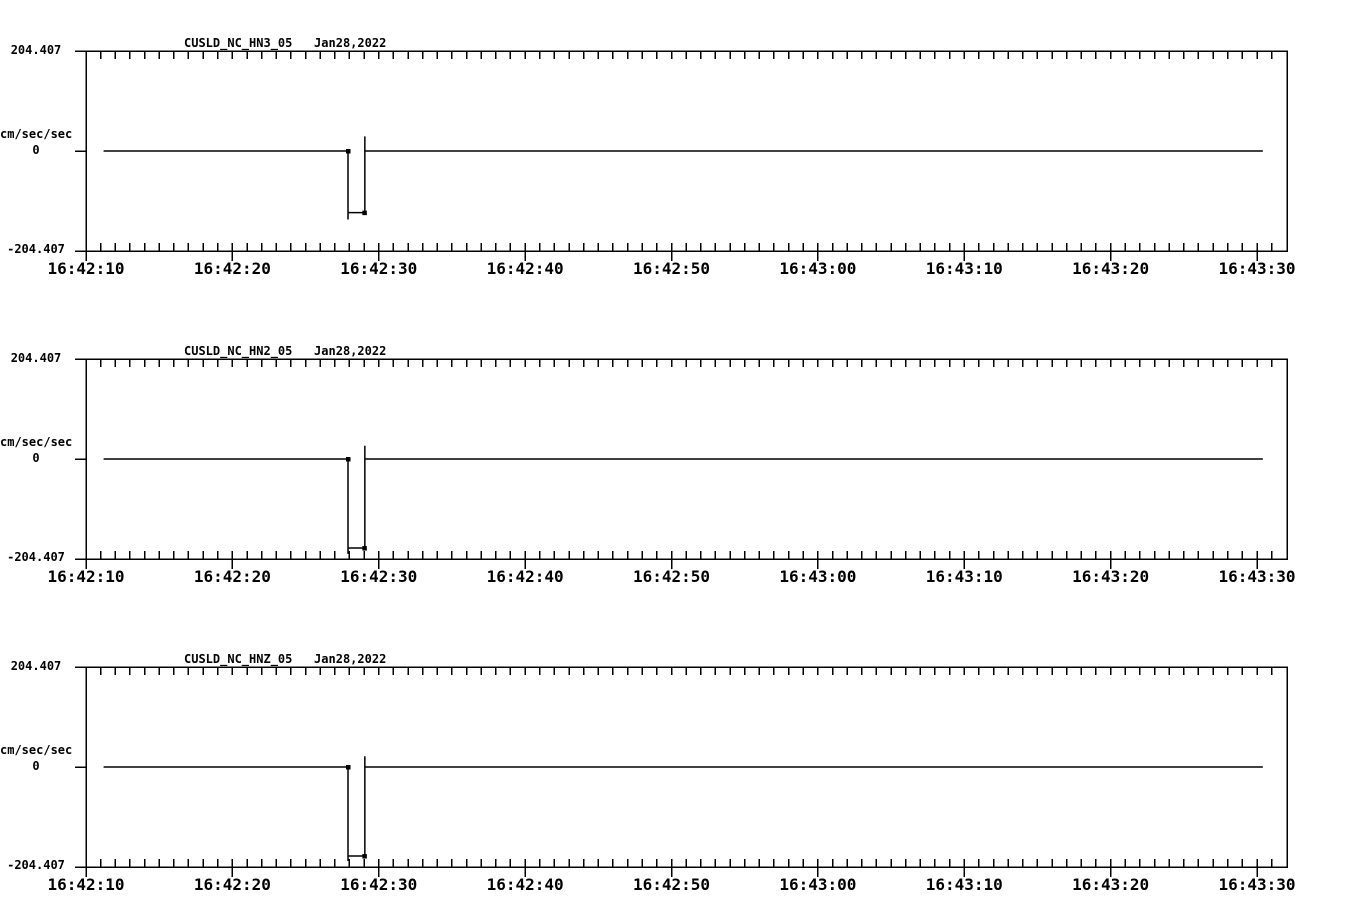  What do you see at coordinates (285, 659) in the screenshot?
I see `panel-title: CUSLD_NC_HNZ_05 Jan28,2022` at bounding box center [285, 659].